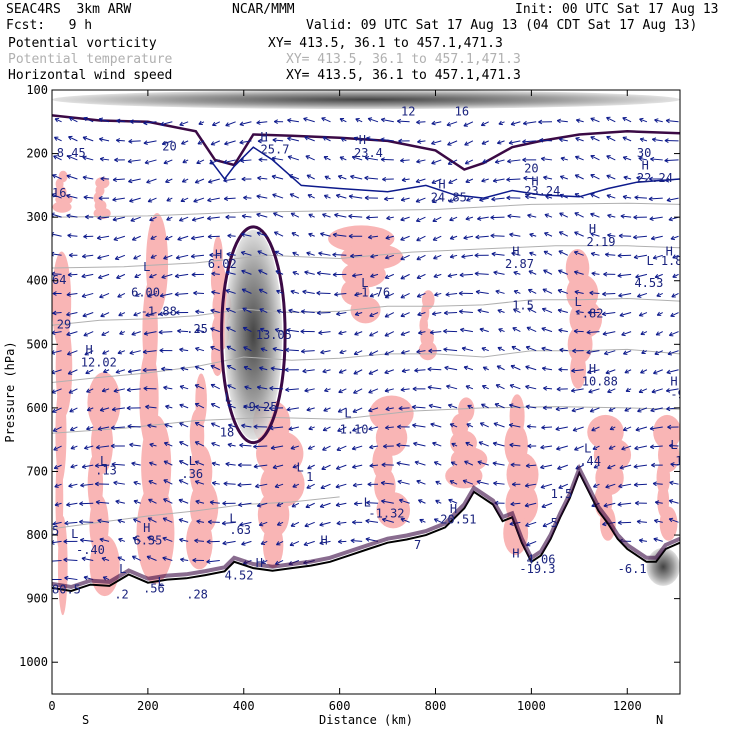 The width and height of the screenshot is (740, 740). Describe the element at coordinates (600, 382) in the screenshot. I see `field-annotation: 10.88` at that location.